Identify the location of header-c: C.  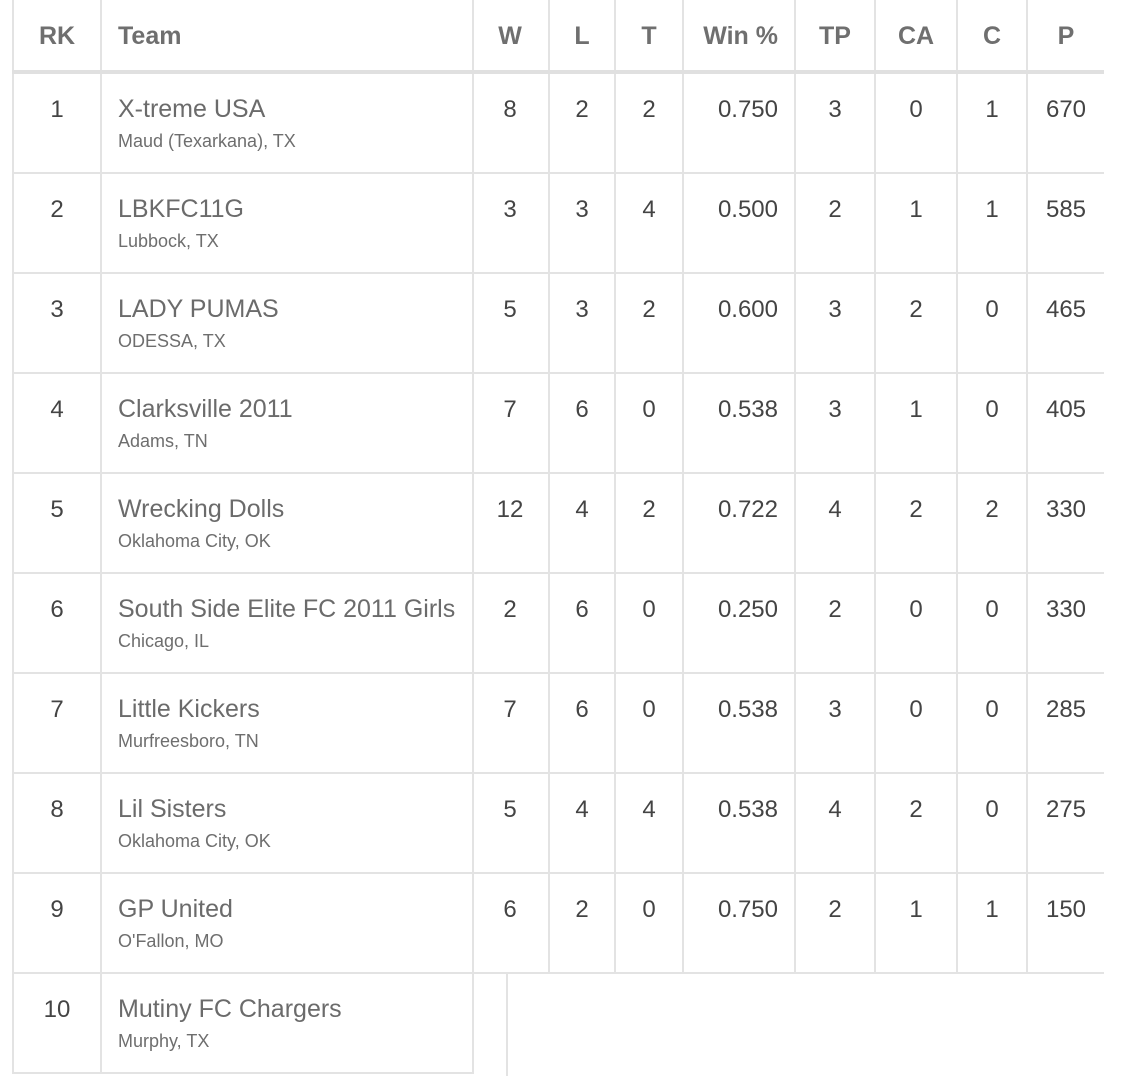
(992, 36).